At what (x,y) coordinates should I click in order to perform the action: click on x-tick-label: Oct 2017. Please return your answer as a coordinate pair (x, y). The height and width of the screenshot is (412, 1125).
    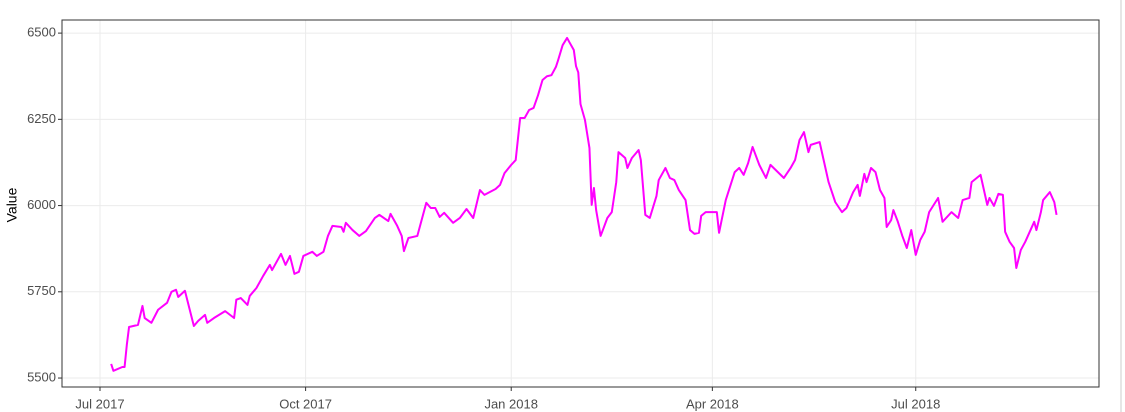
    Looking at the image, I should click on (305, 403).